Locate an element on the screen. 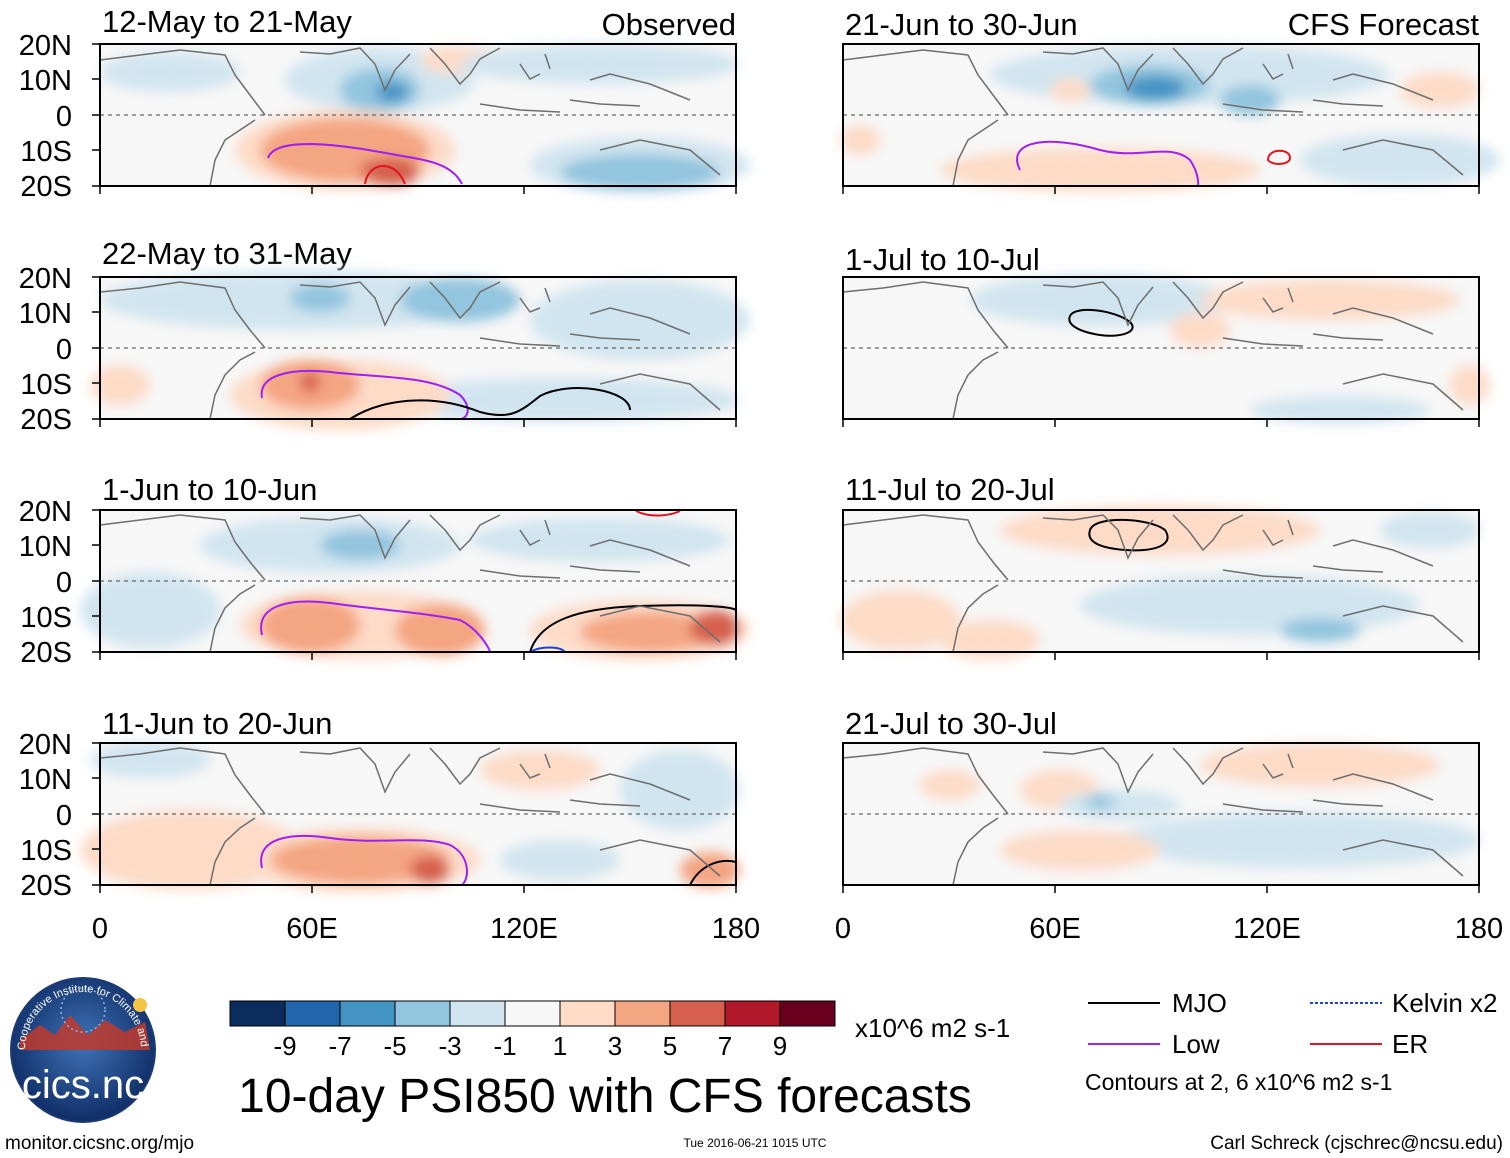 This screenshot has height=1158, width=1510. legend-label-mjo: MJO is located at coordinates (1199, 1003).